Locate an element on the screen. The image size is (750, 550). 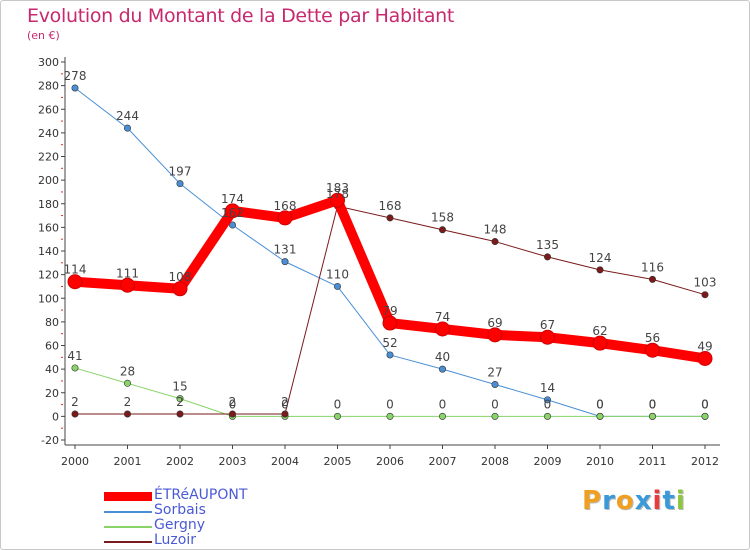
y-tick-label: 60 is located at coordinates (52, 346).